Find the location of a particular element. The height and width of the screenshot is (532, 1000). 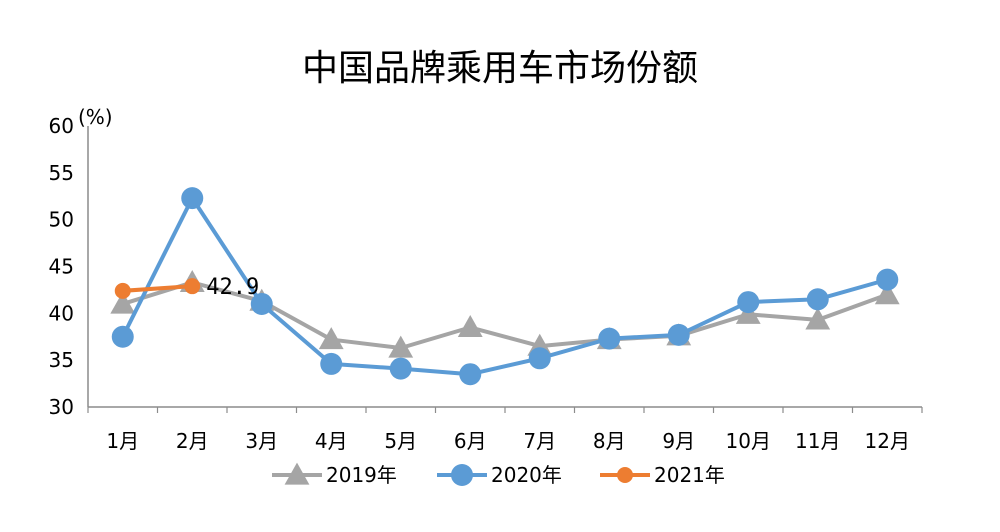

series-2021年 is located at coordinates (157, 288).